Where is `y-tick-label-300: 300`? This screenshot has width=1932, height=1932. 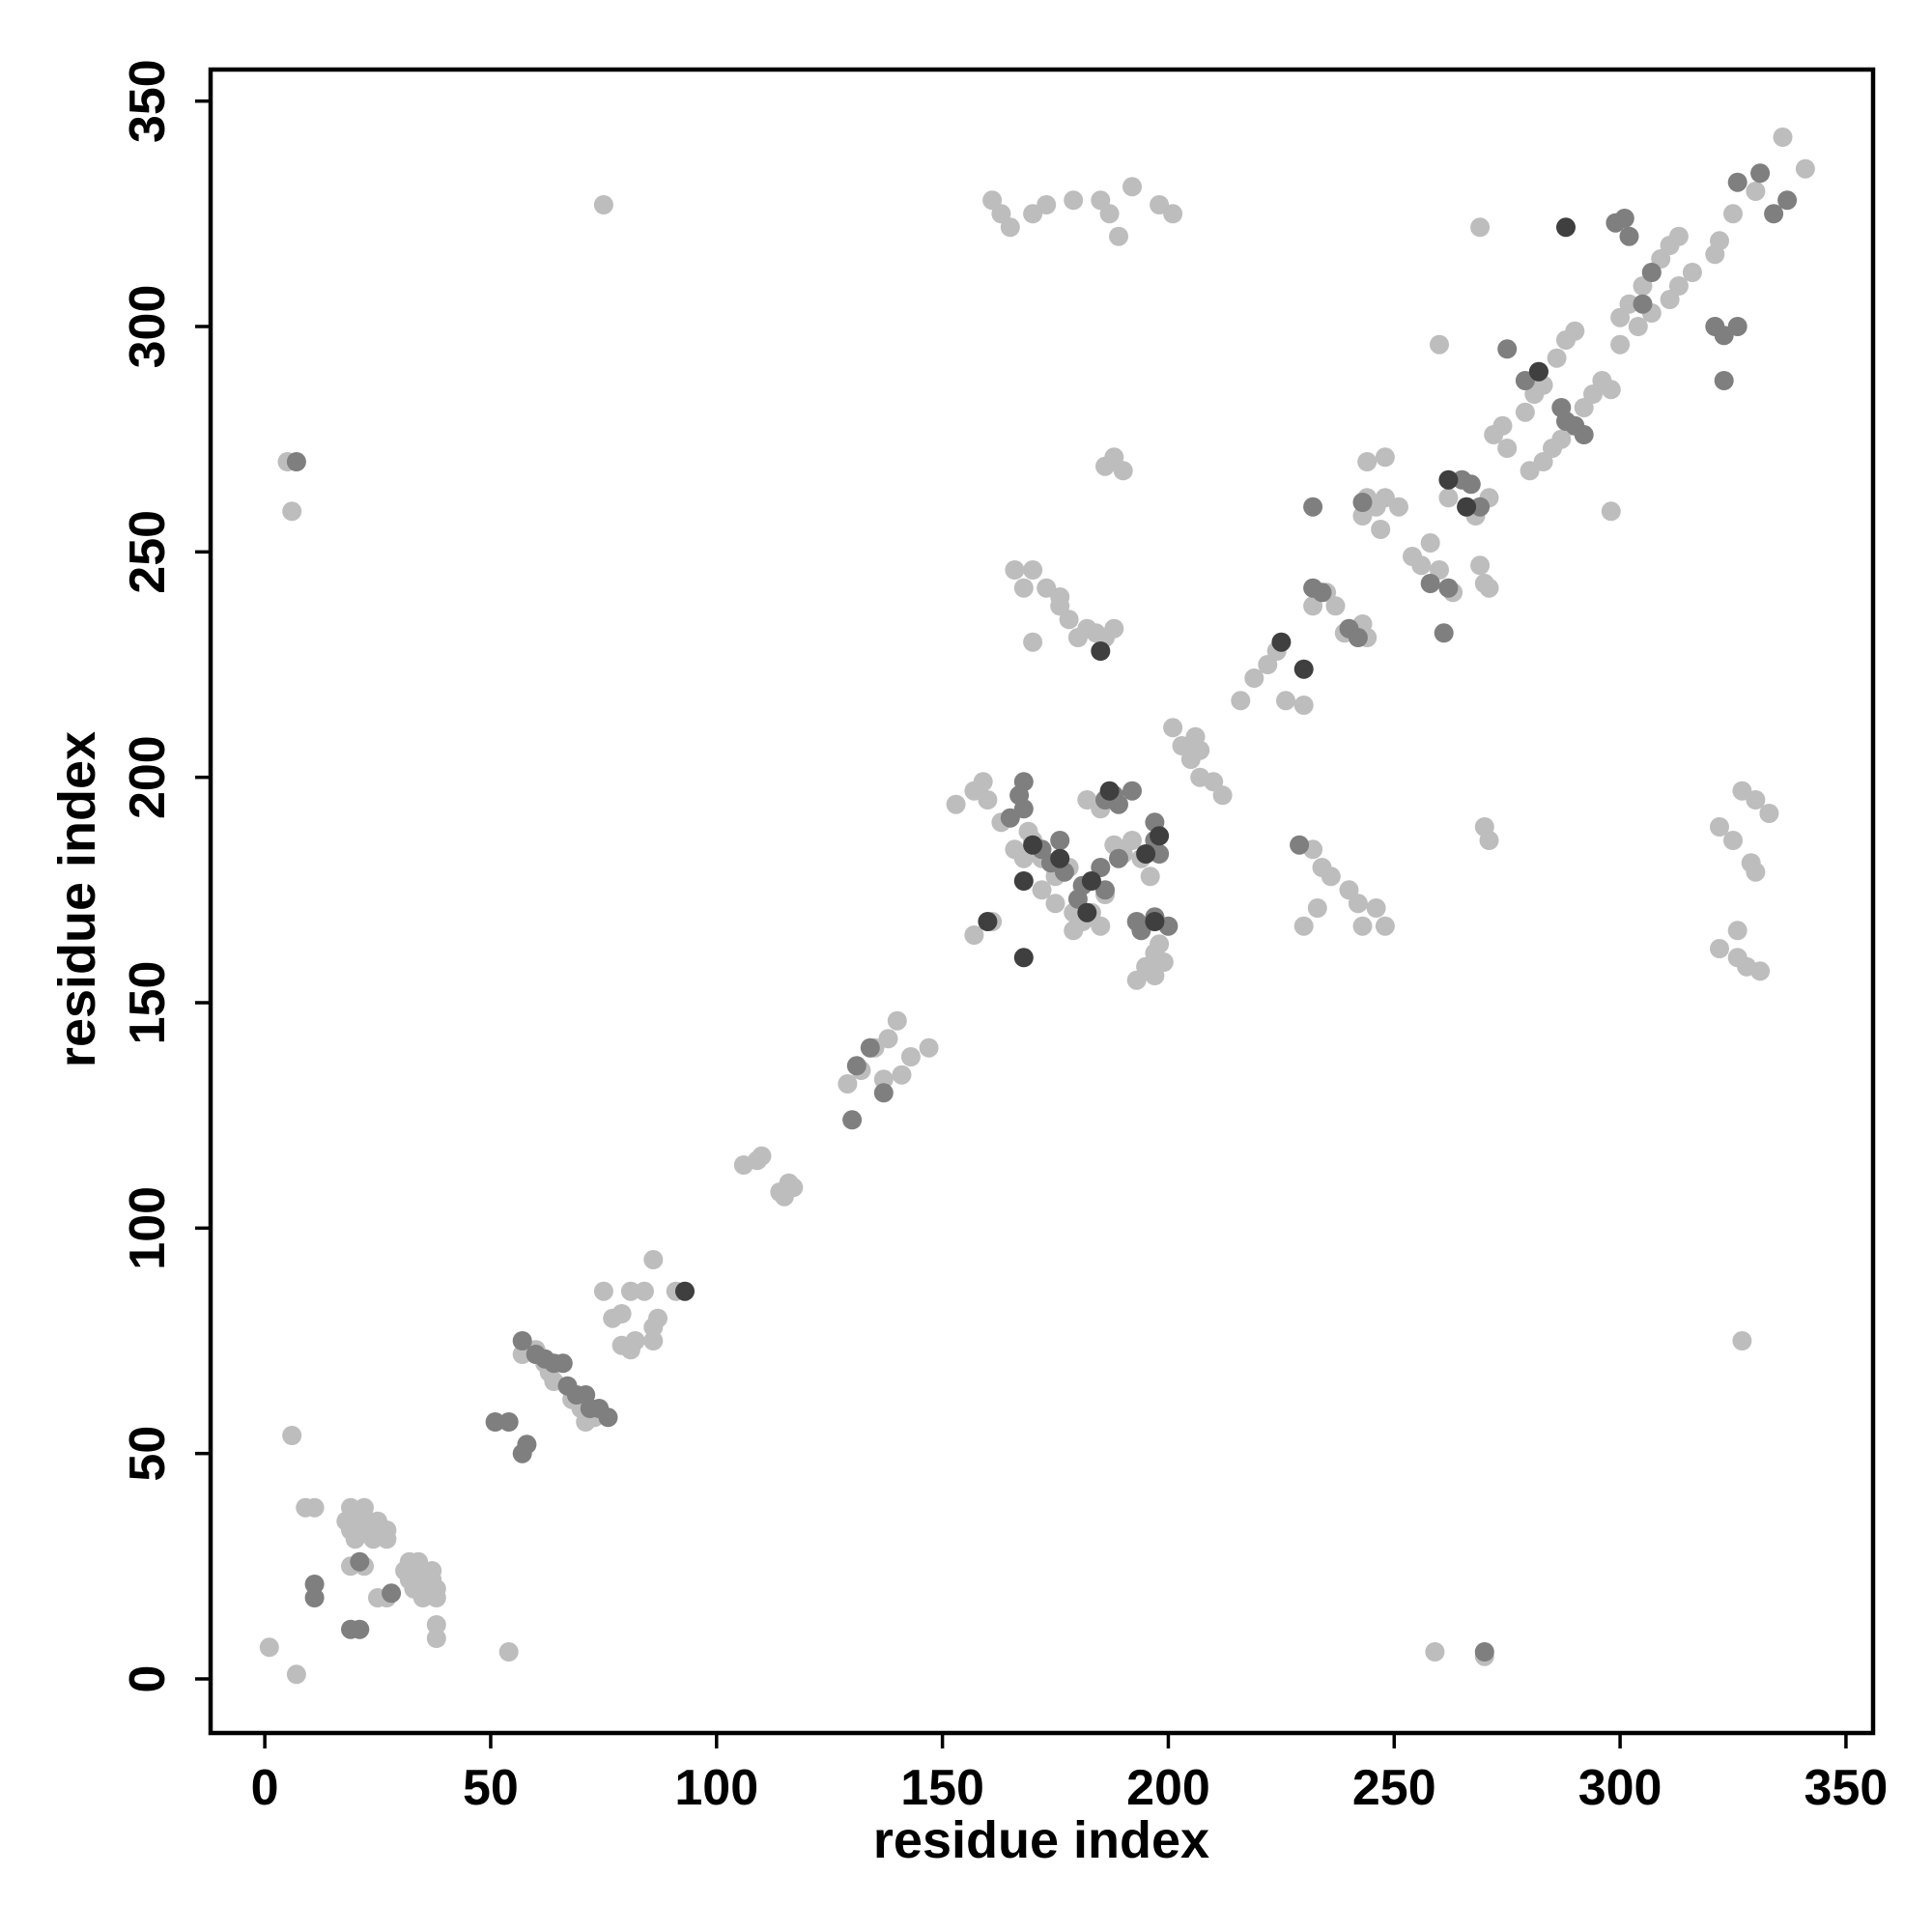
y-tick-label-300: 300 is located at coordinates (148, 327).